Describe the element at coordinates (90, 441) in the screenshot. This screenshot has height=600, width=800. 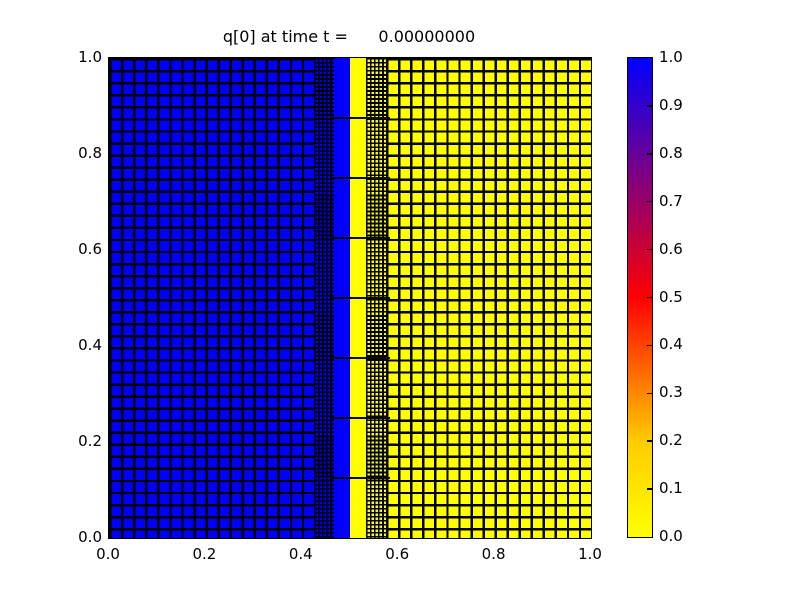
I see `y-tick-label: 0.2` at that location.